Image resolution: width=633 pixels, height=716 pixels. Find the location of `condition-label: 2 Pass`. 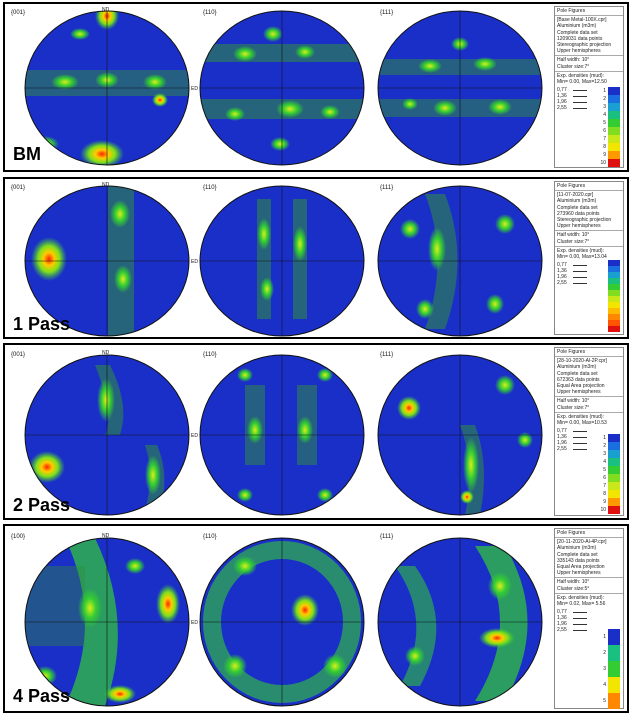

condition-label: 2 Pass is located at coordinates (42, 505).